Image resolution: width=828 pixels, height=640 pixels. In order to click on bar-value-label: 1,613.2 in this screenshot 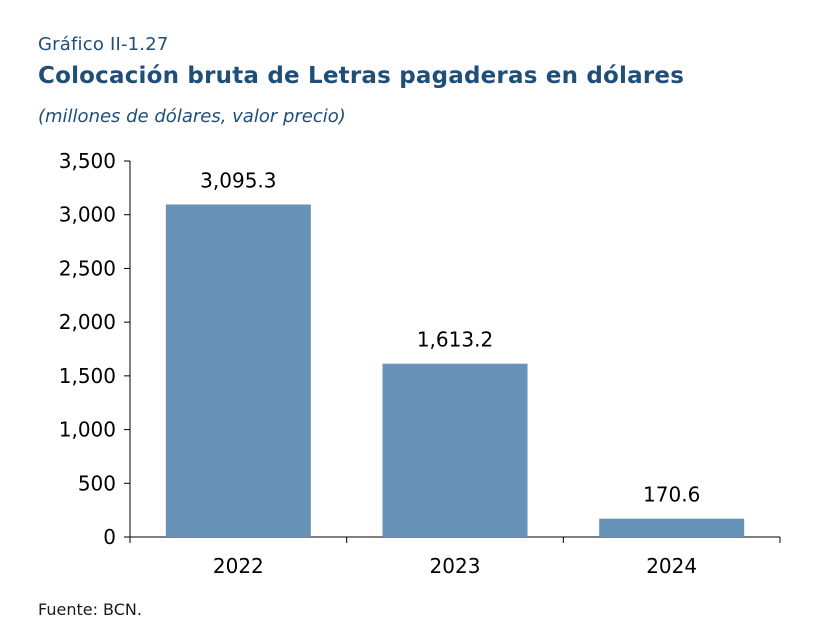, I will do `click(455, 340)`.